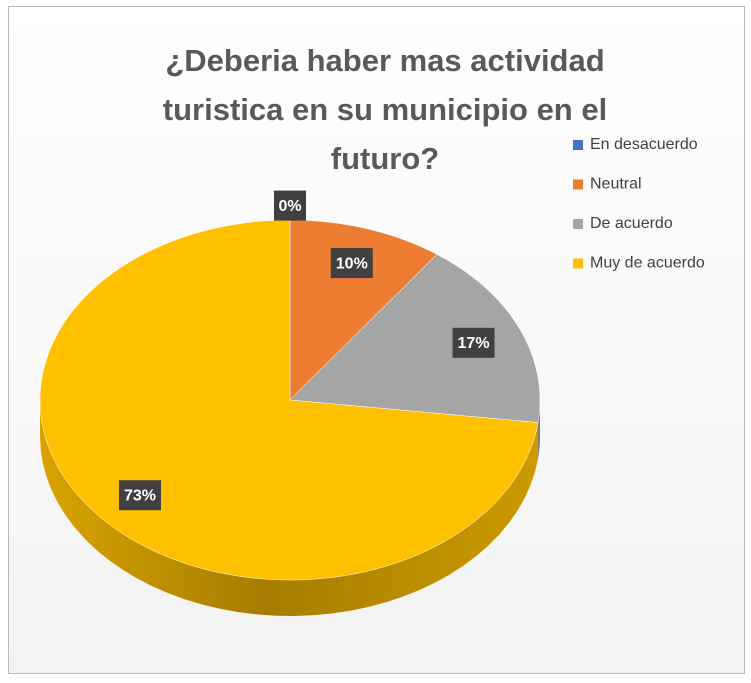  I want to click on legend-label: Neutral, so click(616, 184).